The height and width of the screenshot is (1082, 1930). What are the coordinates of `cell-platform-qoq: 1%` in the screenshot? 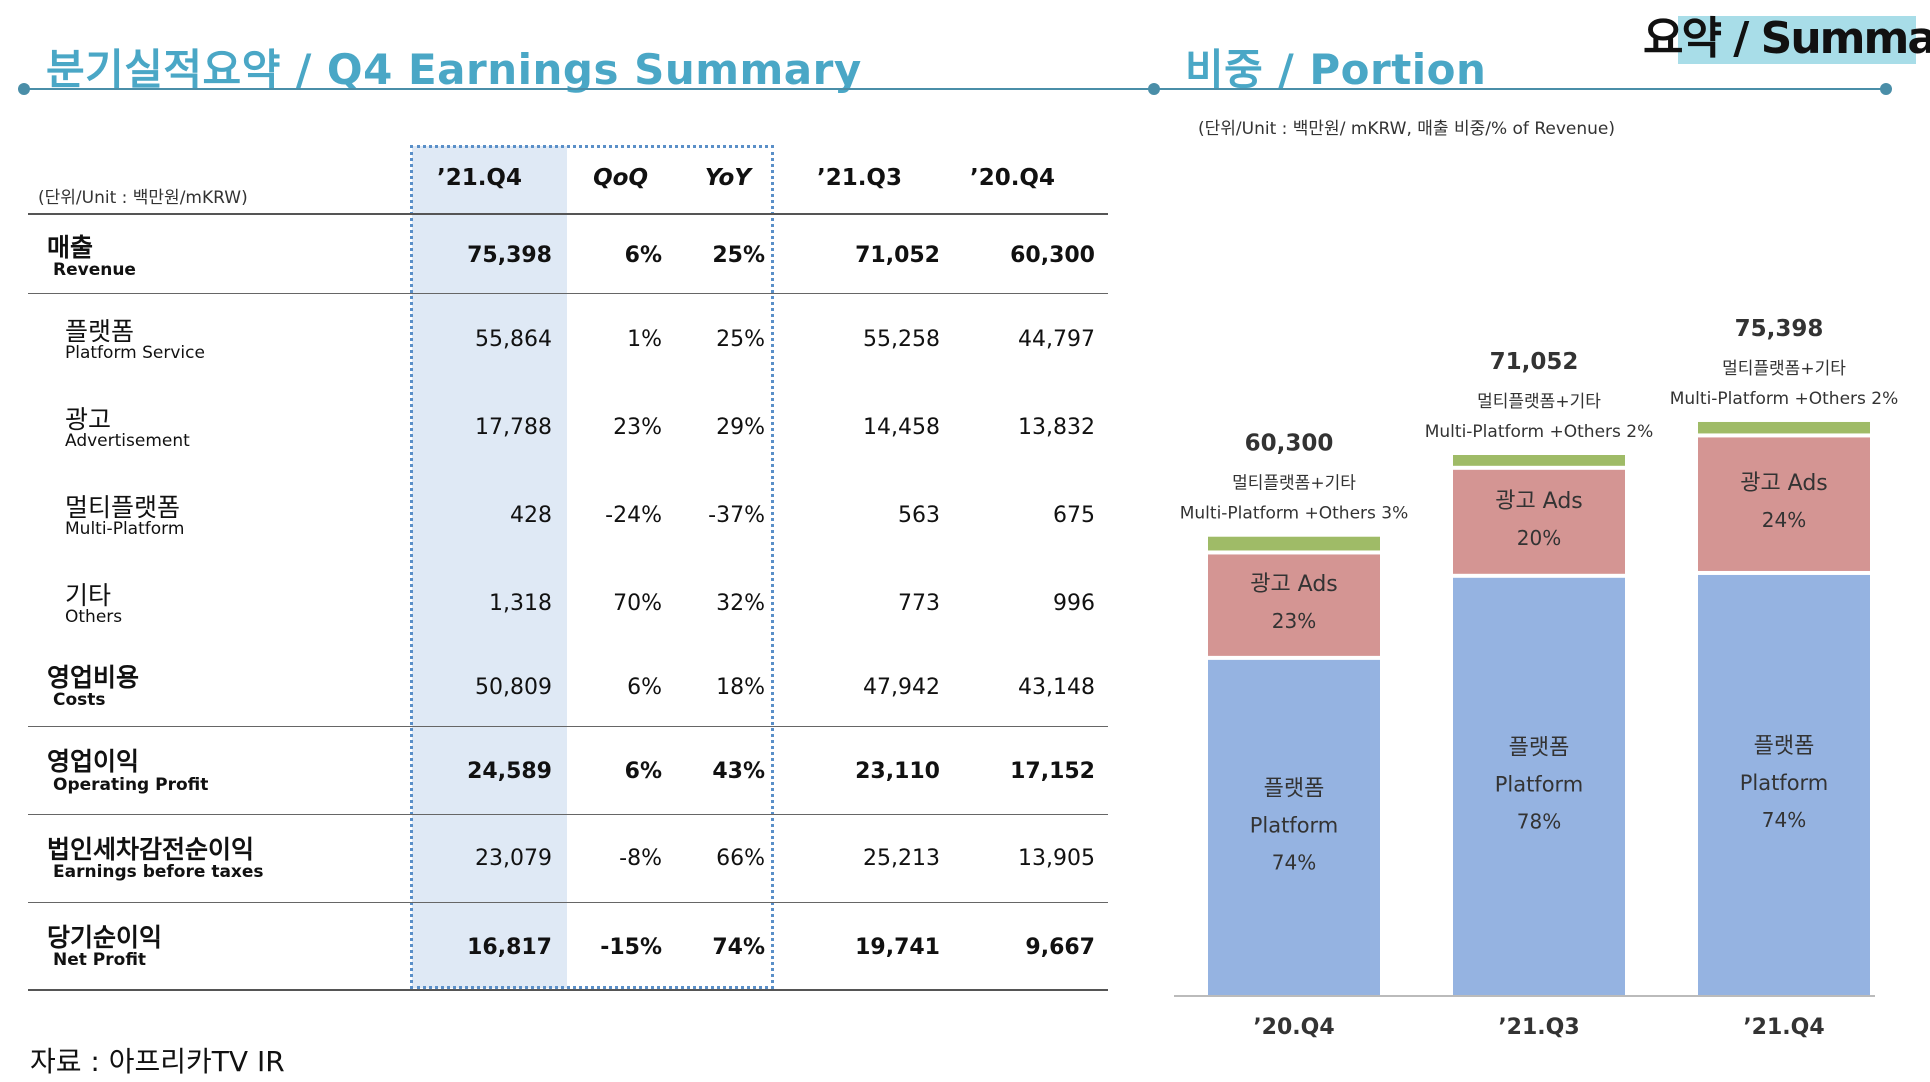 It's located at (644, 339).